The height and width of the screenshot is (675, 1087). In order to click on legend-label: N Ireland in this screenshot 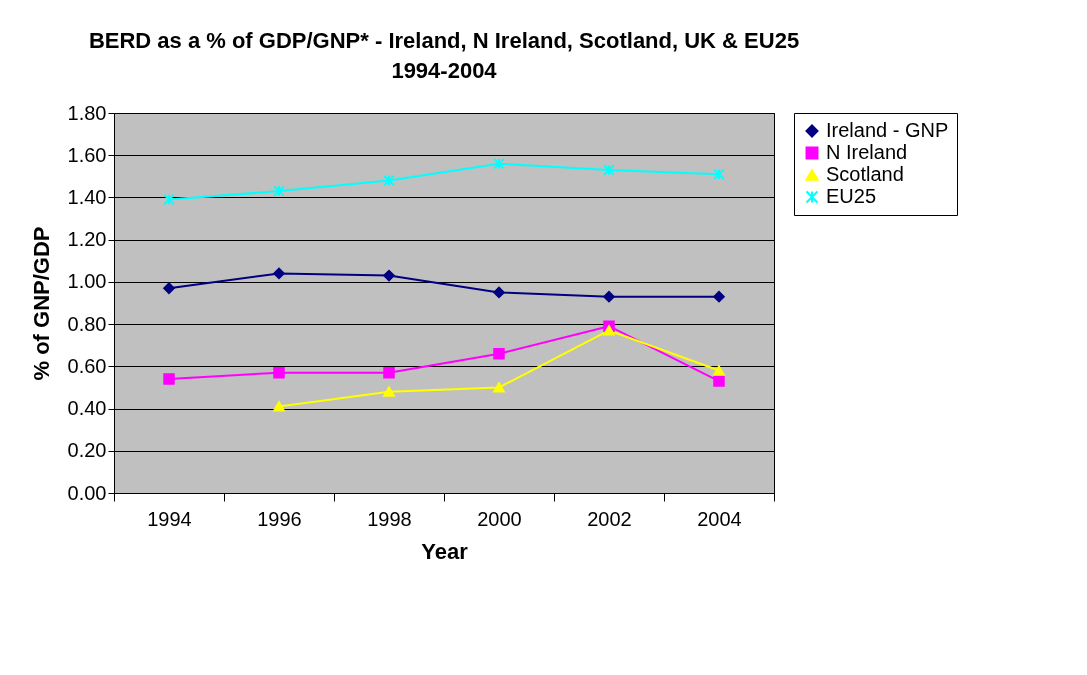, I will do `click(867, 152)`.